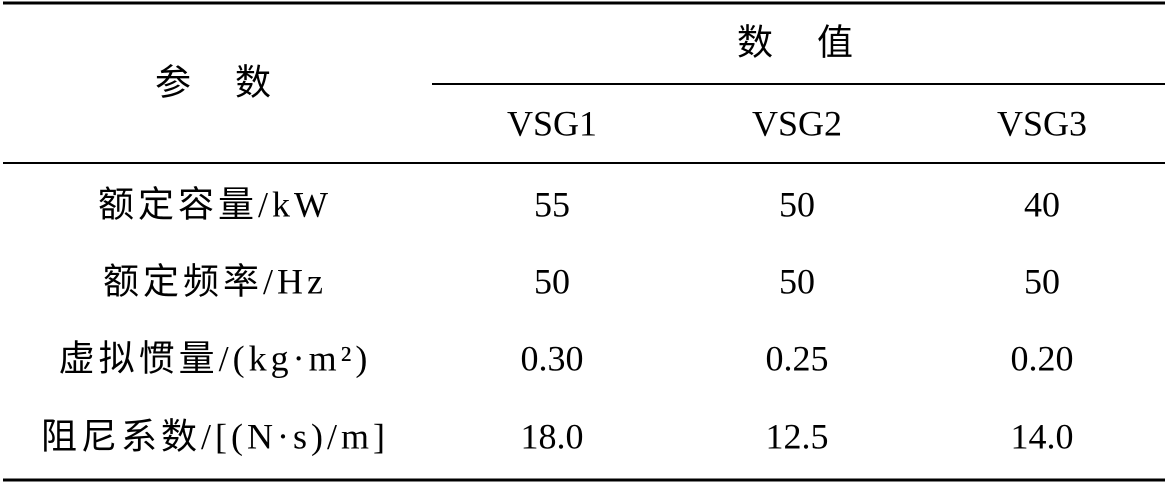 This screenshot has height=484, width=1167. What do you see at coordinates (215, 281) in the screenshot?
I see `row-label: 额定频率/Hz` at bounding box center [215, 281].